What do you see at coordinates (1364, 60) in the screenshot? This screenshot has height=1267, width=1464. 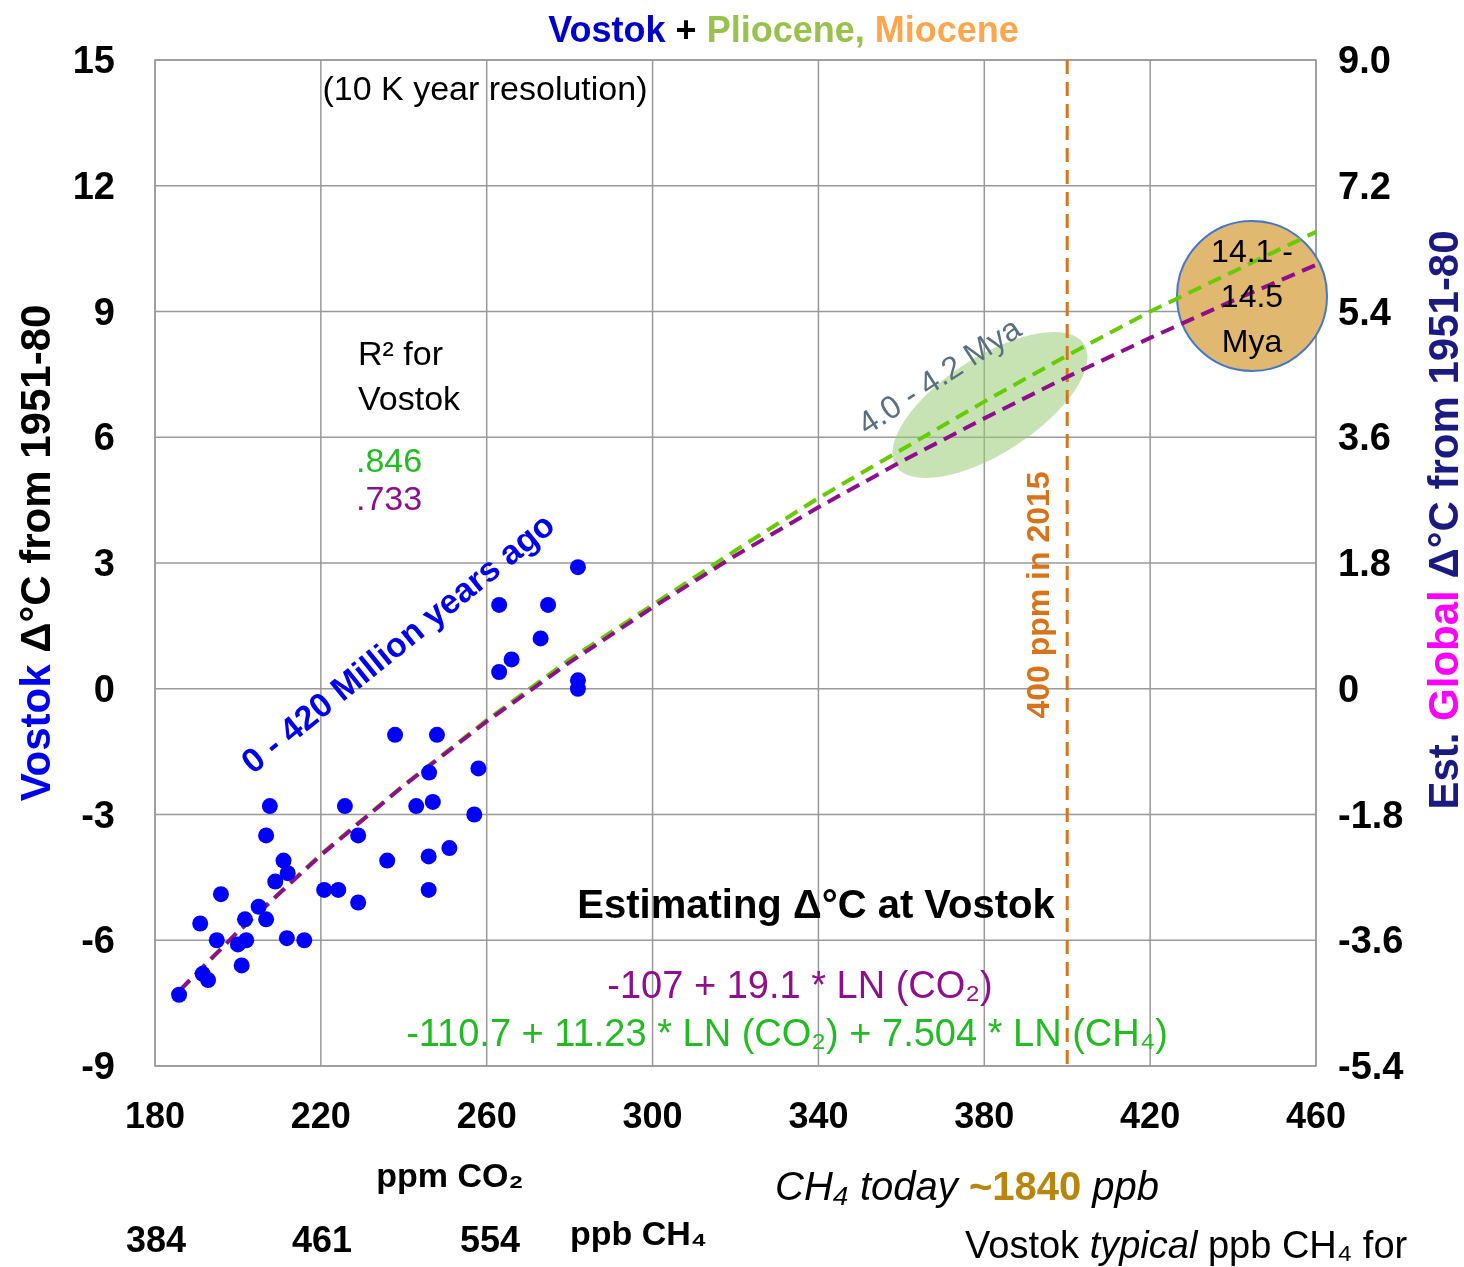 I see `y2-tick-label: 9.0` at bounding box center [1364, 60].